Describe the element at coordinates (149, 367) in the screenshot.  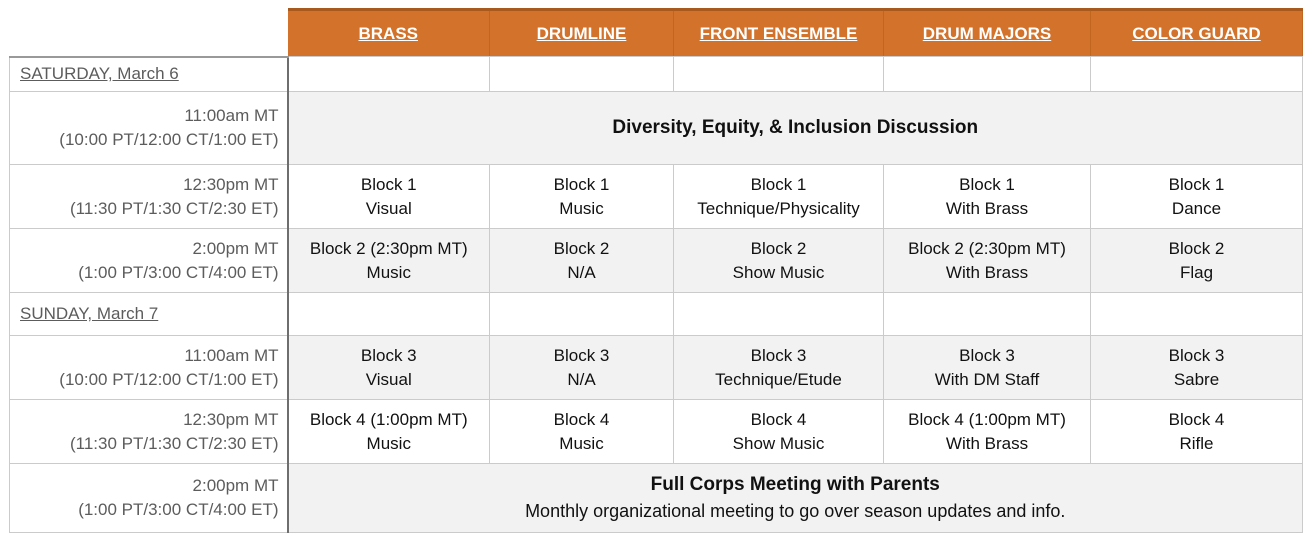
I see `time-cell-block3: 11:00am MT (10:00 PT/12:00 CT/1:00 ET)` at that location.